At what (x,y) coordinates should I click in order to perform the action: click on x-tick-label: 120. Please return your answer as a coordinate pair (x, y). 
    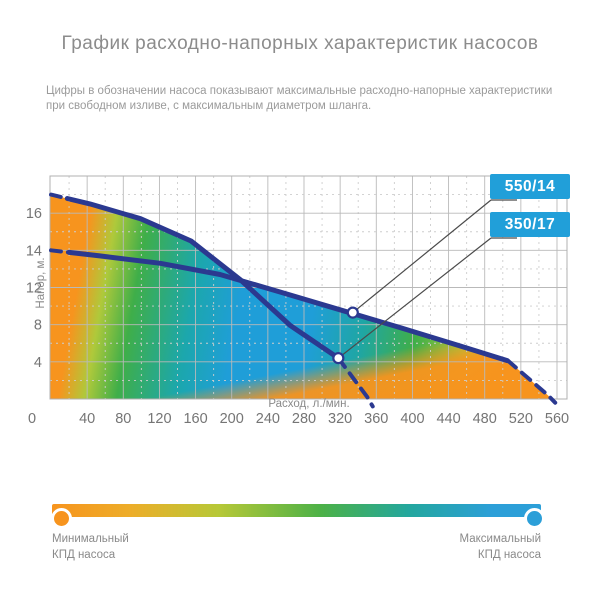
    Looking at the image, I should click on (159, 419).